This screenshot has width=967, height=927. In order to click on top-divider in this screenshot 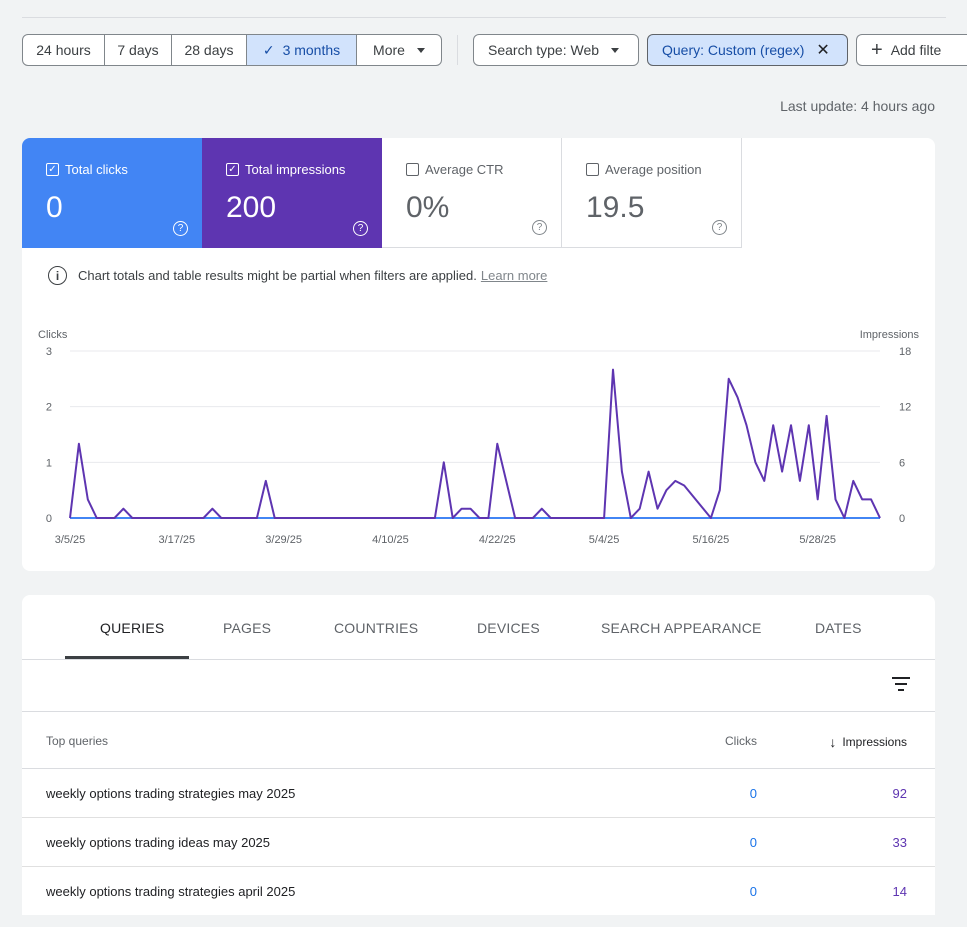, I will do `click(484, 17)`.